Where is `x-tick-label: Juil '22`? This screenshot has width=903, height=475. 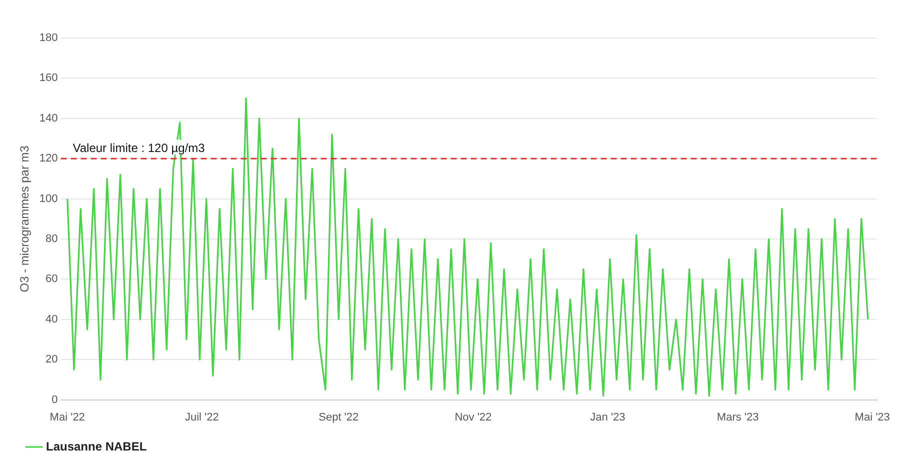
x-tick-label: Juil '22 is located at coordinates (201, 417).